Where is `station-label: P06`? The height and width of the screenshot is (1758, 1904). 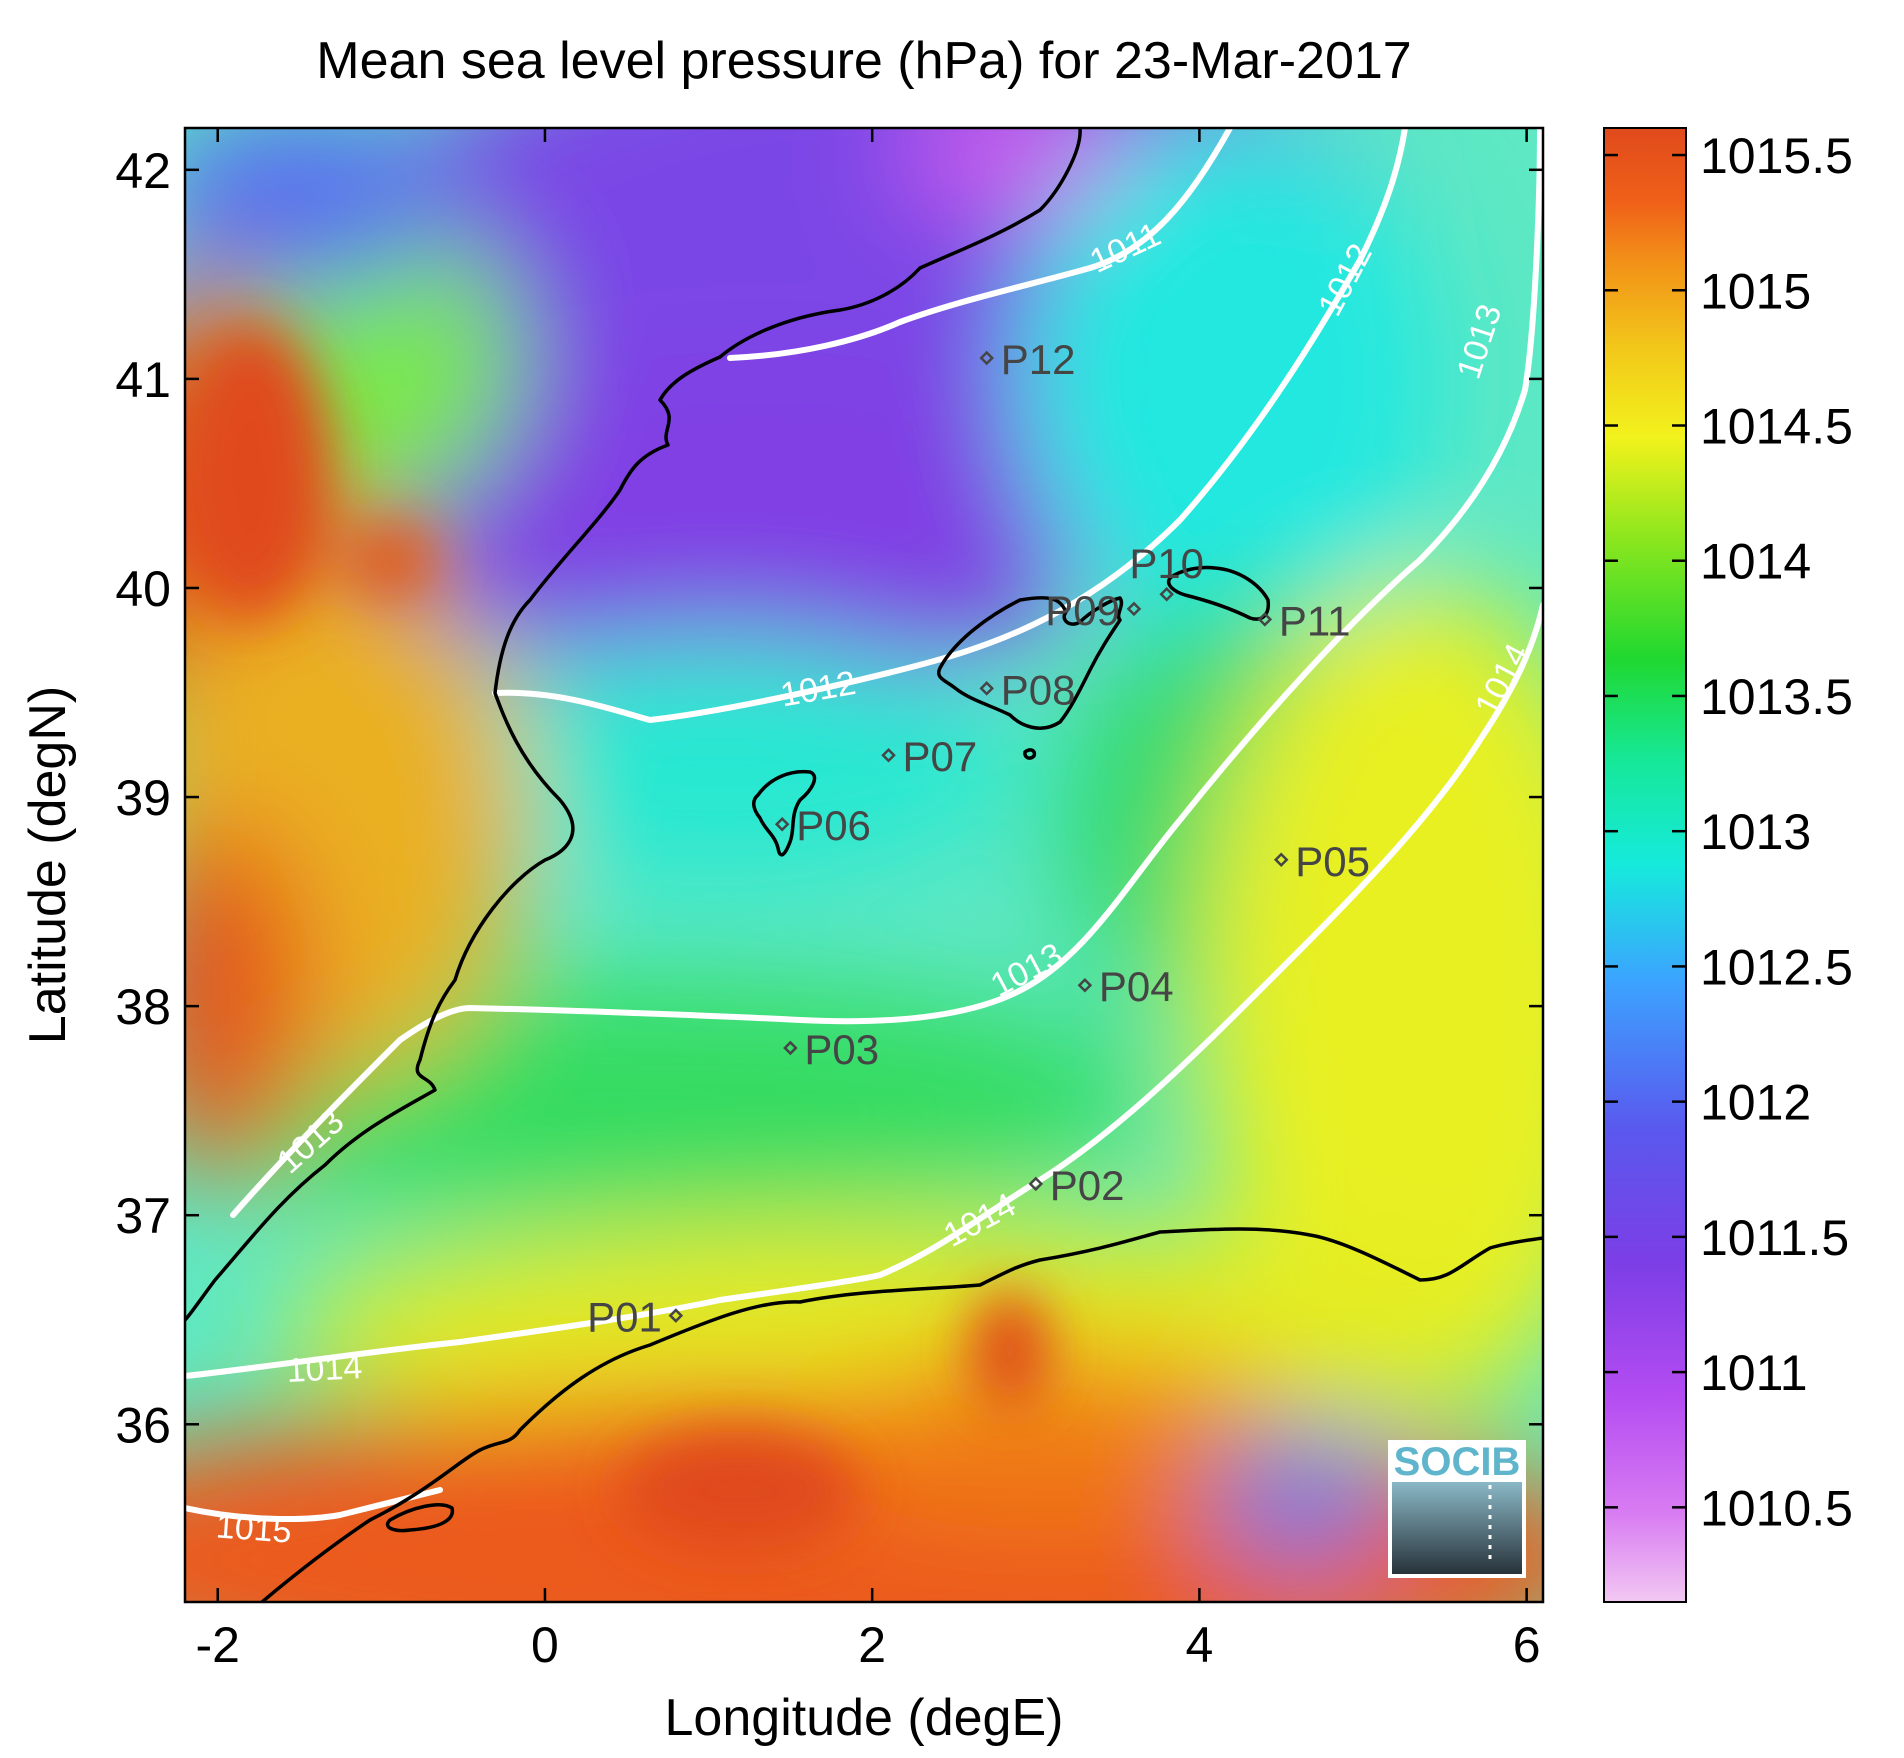 station-label: P06 is located at coordinates (833, 825).